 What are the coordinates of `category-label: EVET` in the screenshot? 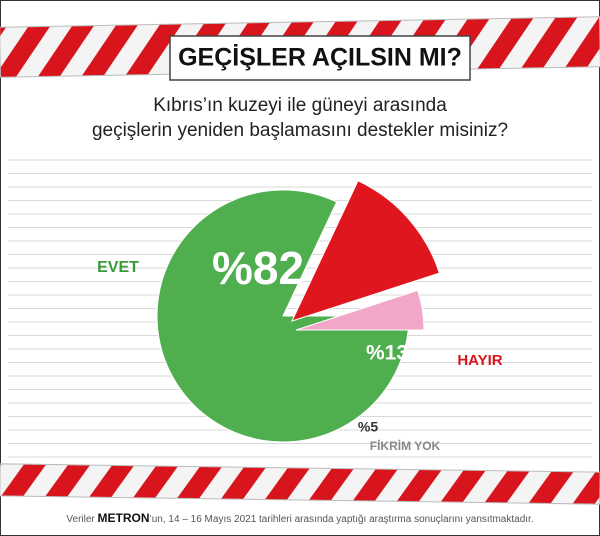 It's located at (118, 267).